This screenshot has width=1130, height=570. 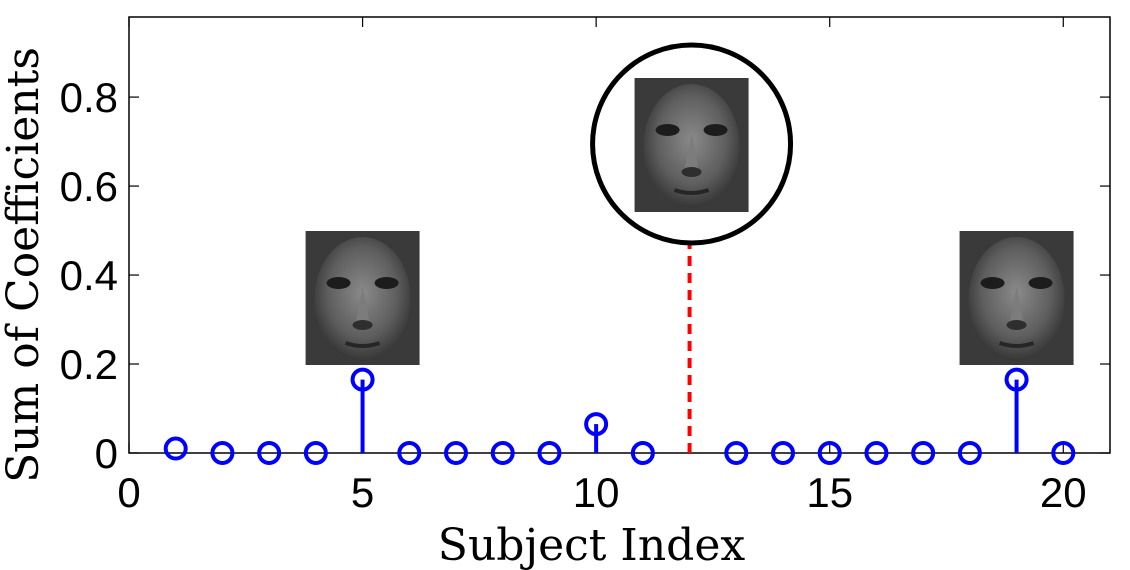 I want to click on face-thumbnail-highlighted, so click(x=691, y=145).